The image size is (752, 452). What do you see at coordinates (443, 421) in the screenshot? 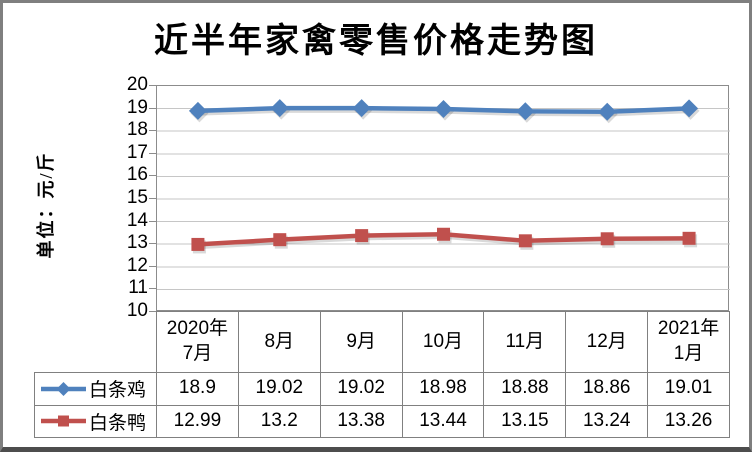
I see `value-cell: 13.44` at bounding box center [443, 421].